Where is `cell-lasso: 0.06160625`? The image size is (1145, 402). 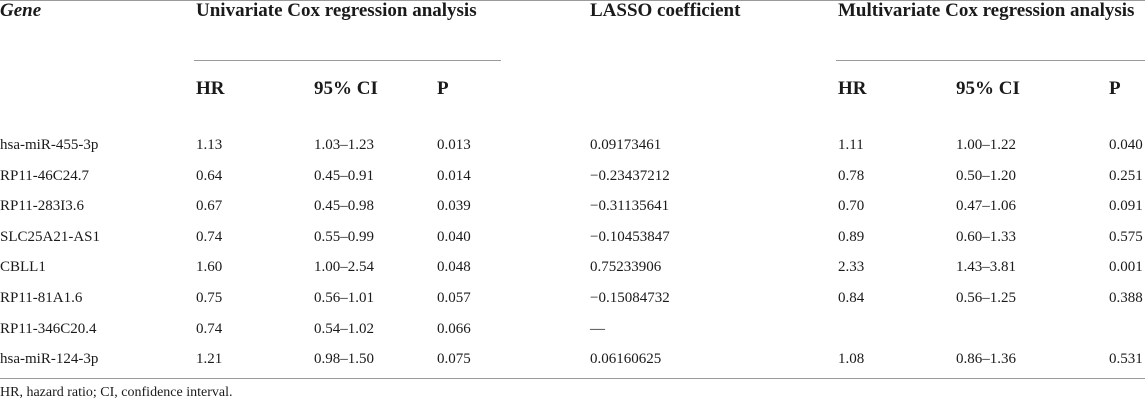 cell-lasso: 0.06160625 is located at coordinates (626, 359).